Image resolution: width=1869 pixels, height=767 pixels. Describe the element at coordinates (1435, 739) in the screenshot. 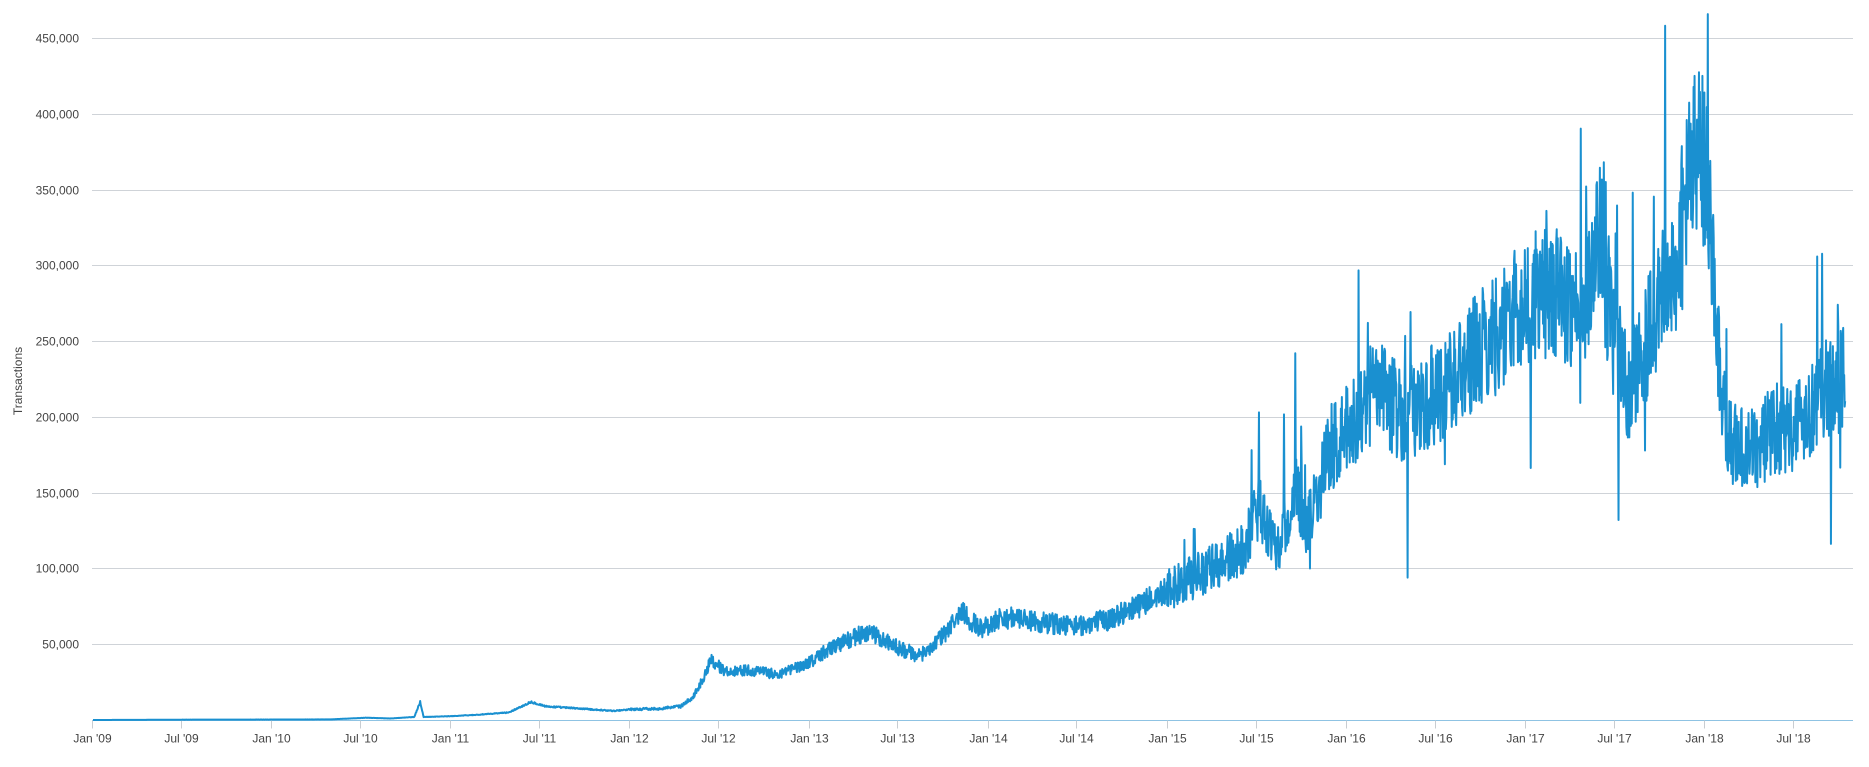

I see `x-tick-label: Jul '16` at that location.